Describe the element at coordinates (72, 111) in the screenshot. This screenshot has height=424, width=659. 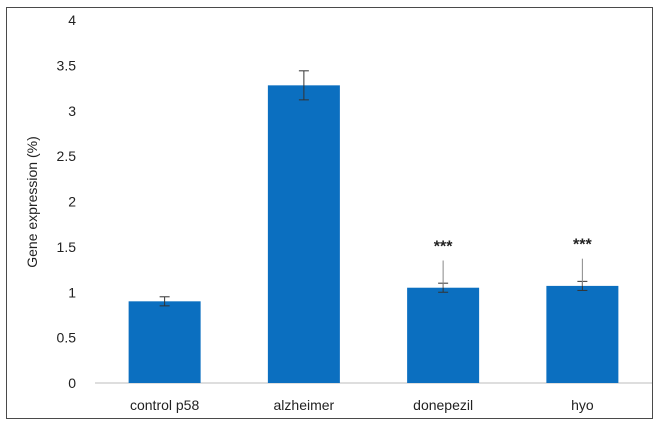
I see `y-tick-label: 3` at that location.